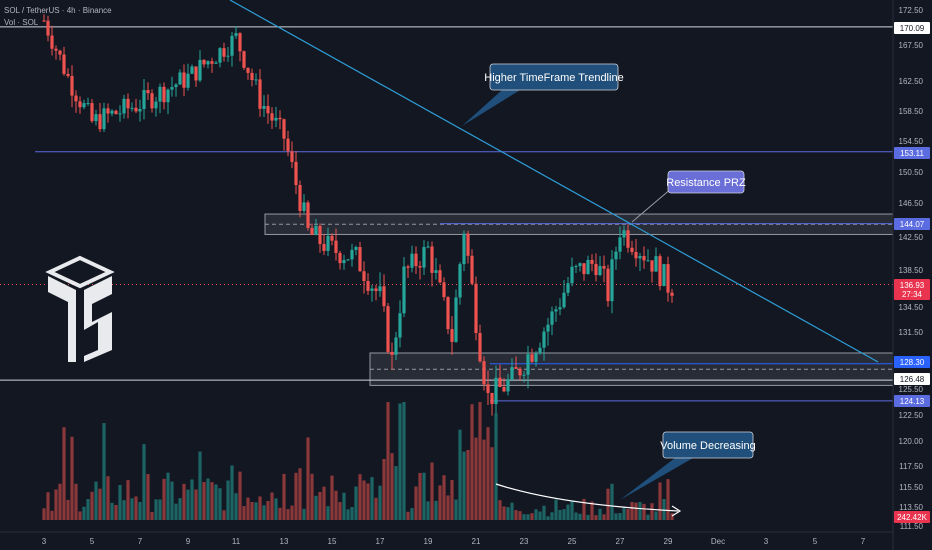 This screenshot has height=550, width=932. I want to click on time-tick-label: 13, so click(284, 541).